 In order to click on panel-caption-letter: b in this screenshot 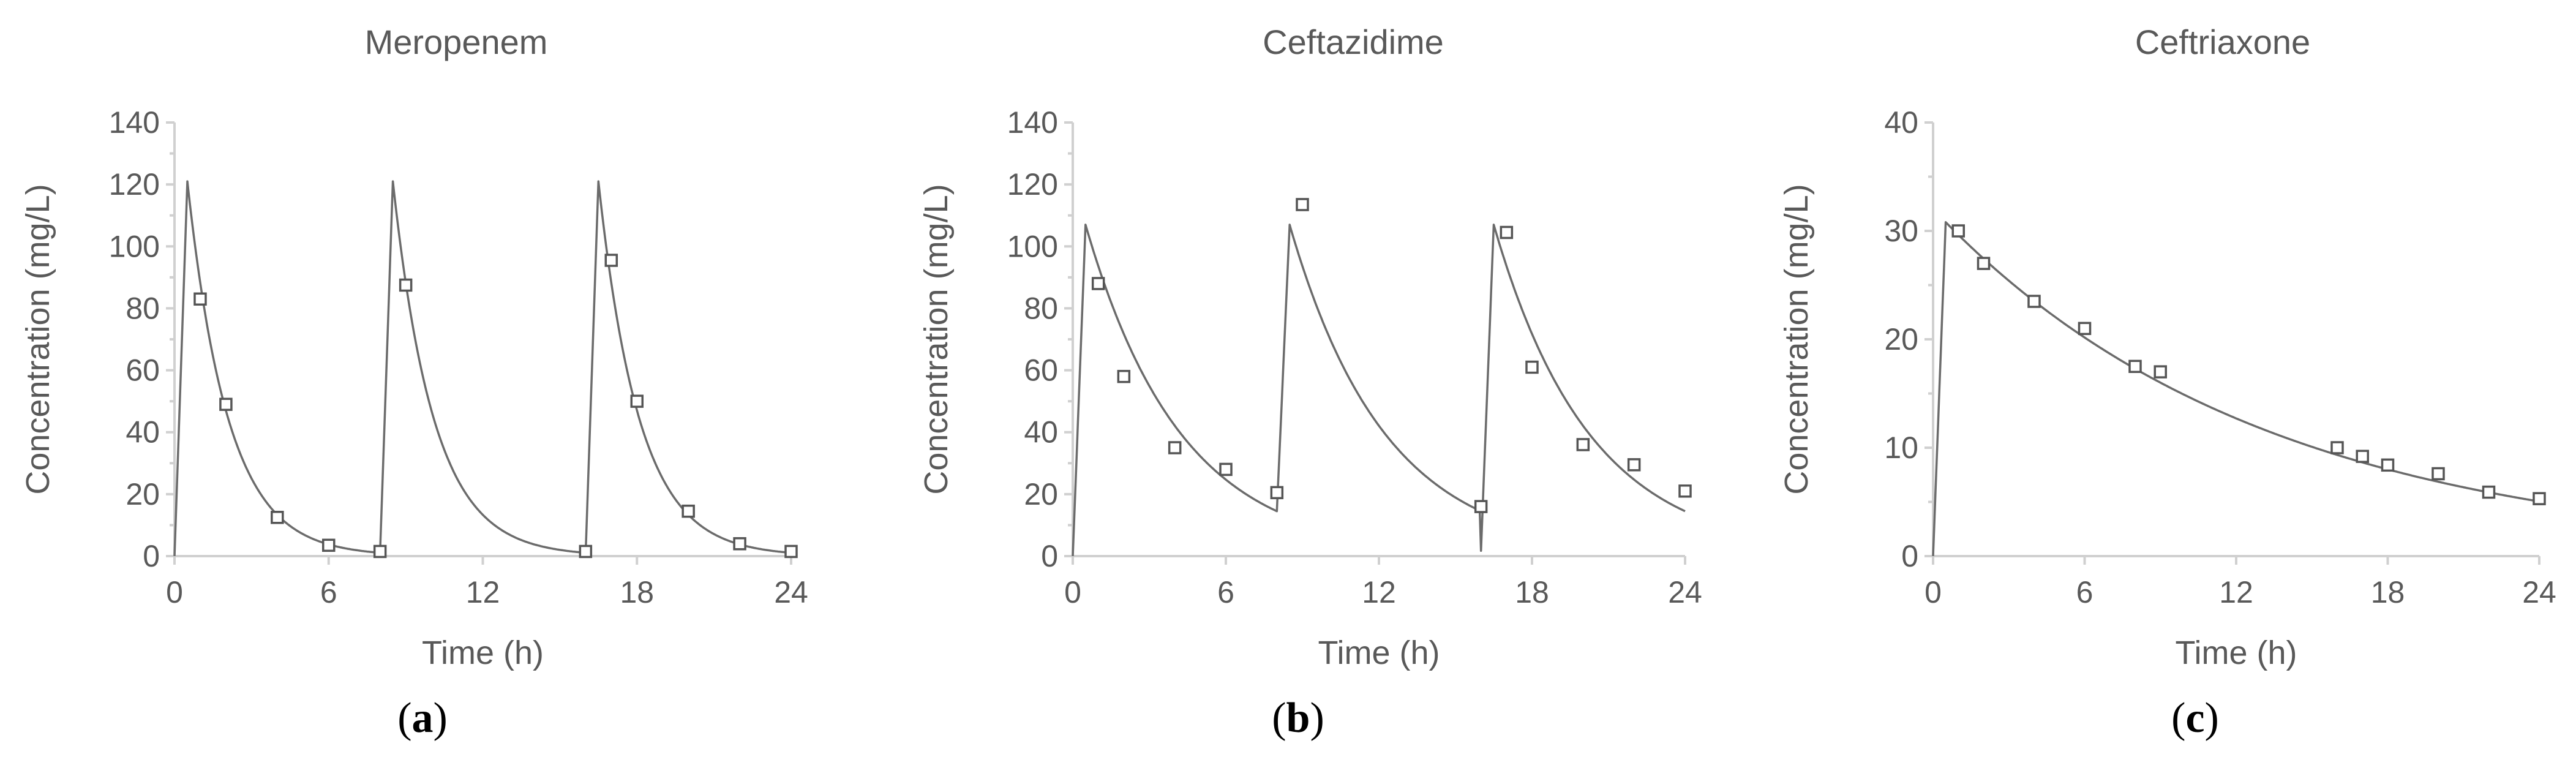, I will do `click(1298, 718)`.